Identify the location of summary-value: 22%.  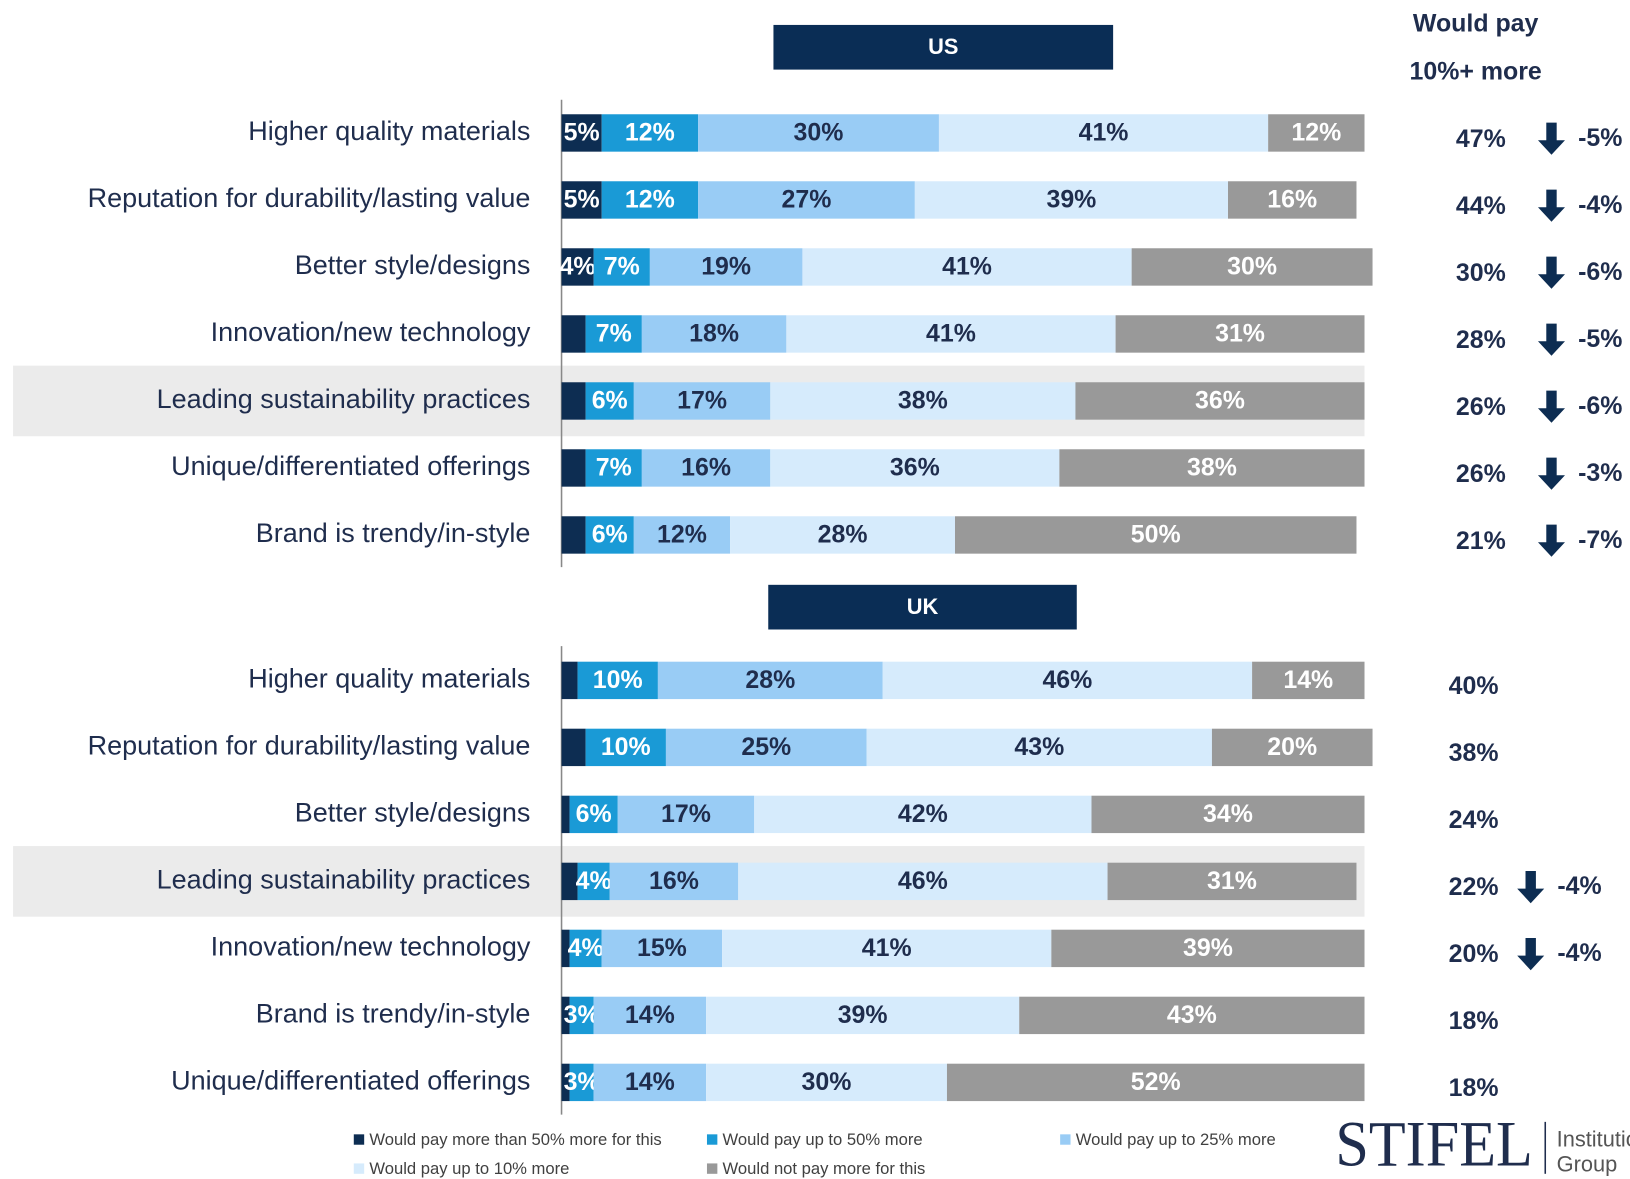
(1474, 887).